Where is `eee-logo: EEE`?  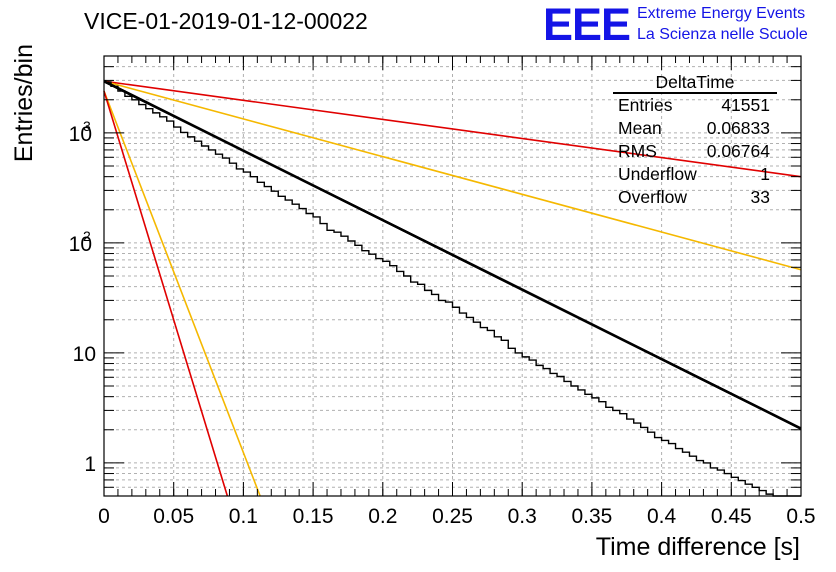
eee-logo: EEE is located at coordinates (587, 25).